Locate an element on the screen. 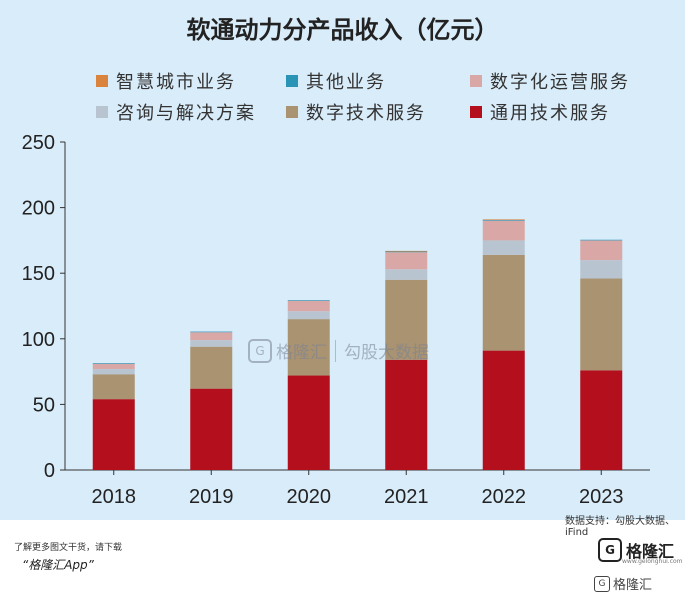 This screenshot has width=685, height=600. watermark: G 格隆汇 勾股大数据 is located at coordinates (338, 350).